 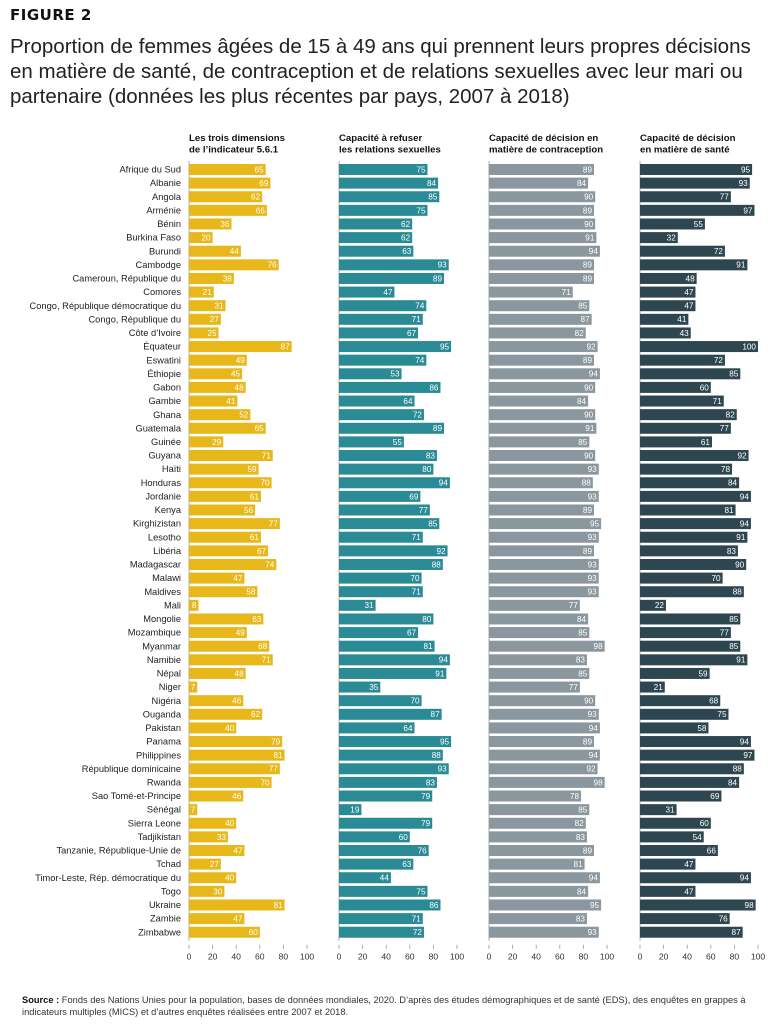 I want to click on bar-value-label: 21, so click(x=208, y=292).